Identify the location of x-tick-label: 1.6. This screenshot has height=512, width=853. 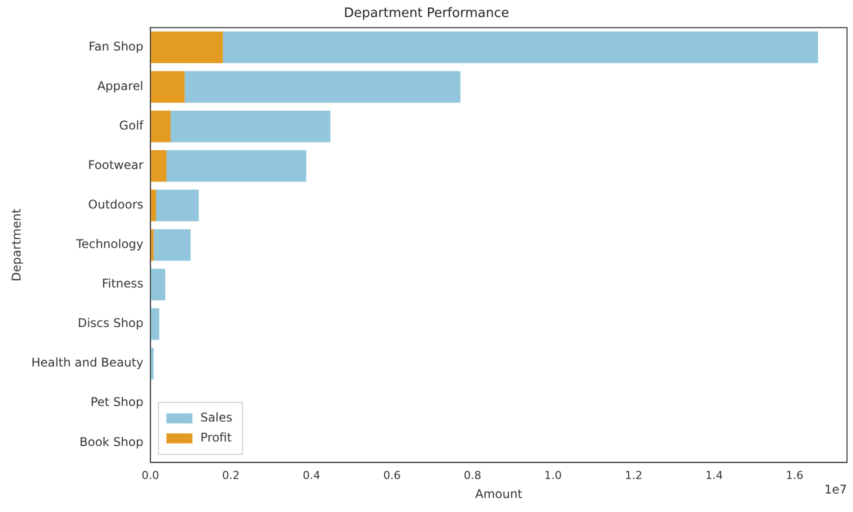
(795, 475).